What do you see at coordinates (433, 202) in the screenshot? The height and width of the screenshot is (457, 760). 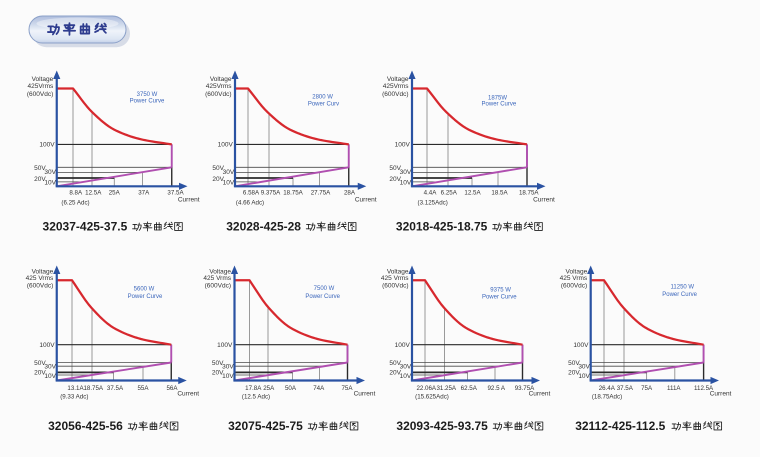 I see `svg-text: (3.125Adc)` at bounding box center [433, 202].